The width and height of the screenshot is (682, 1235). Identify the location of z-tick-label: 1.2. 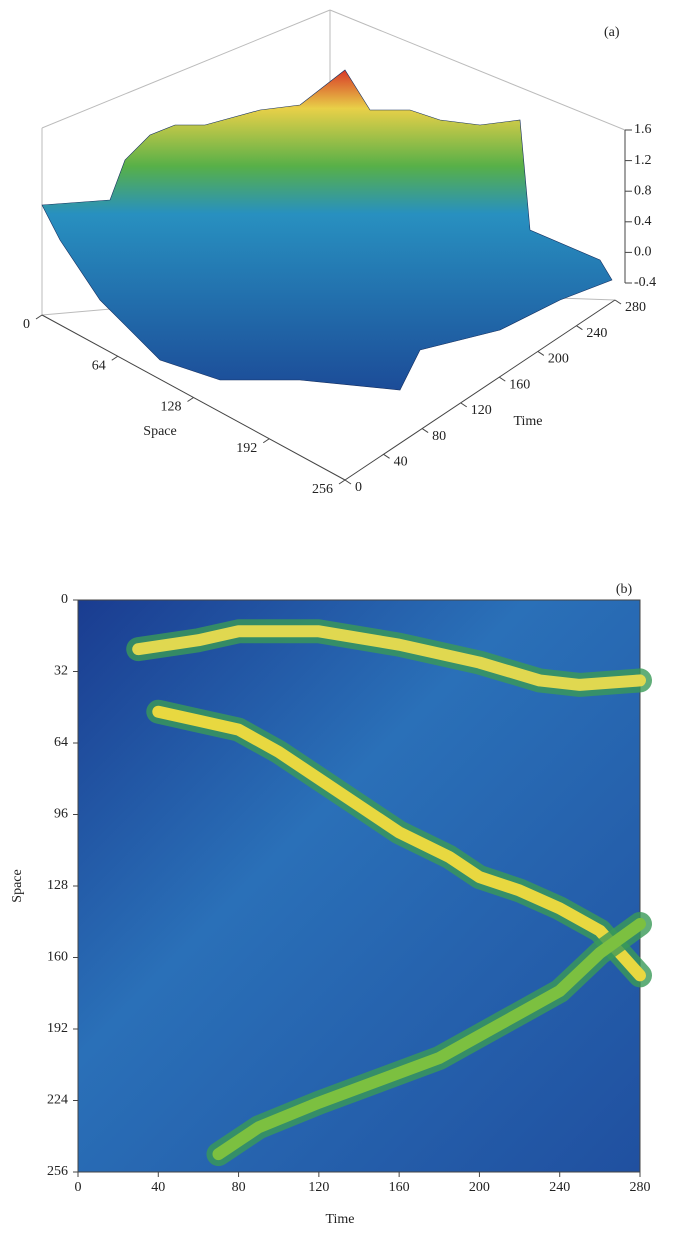
(643, 160).